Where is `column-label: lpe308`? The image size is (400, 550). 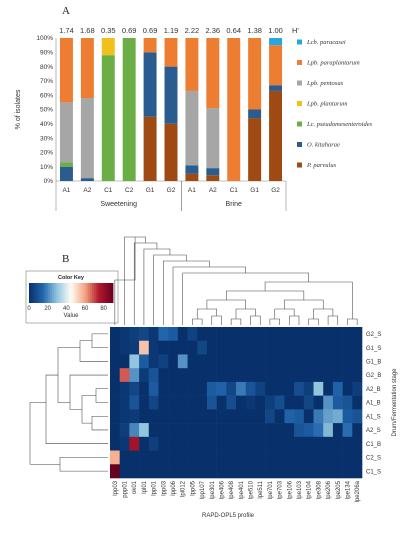
column-label: lpe308 is located at coordinates (319, 489).